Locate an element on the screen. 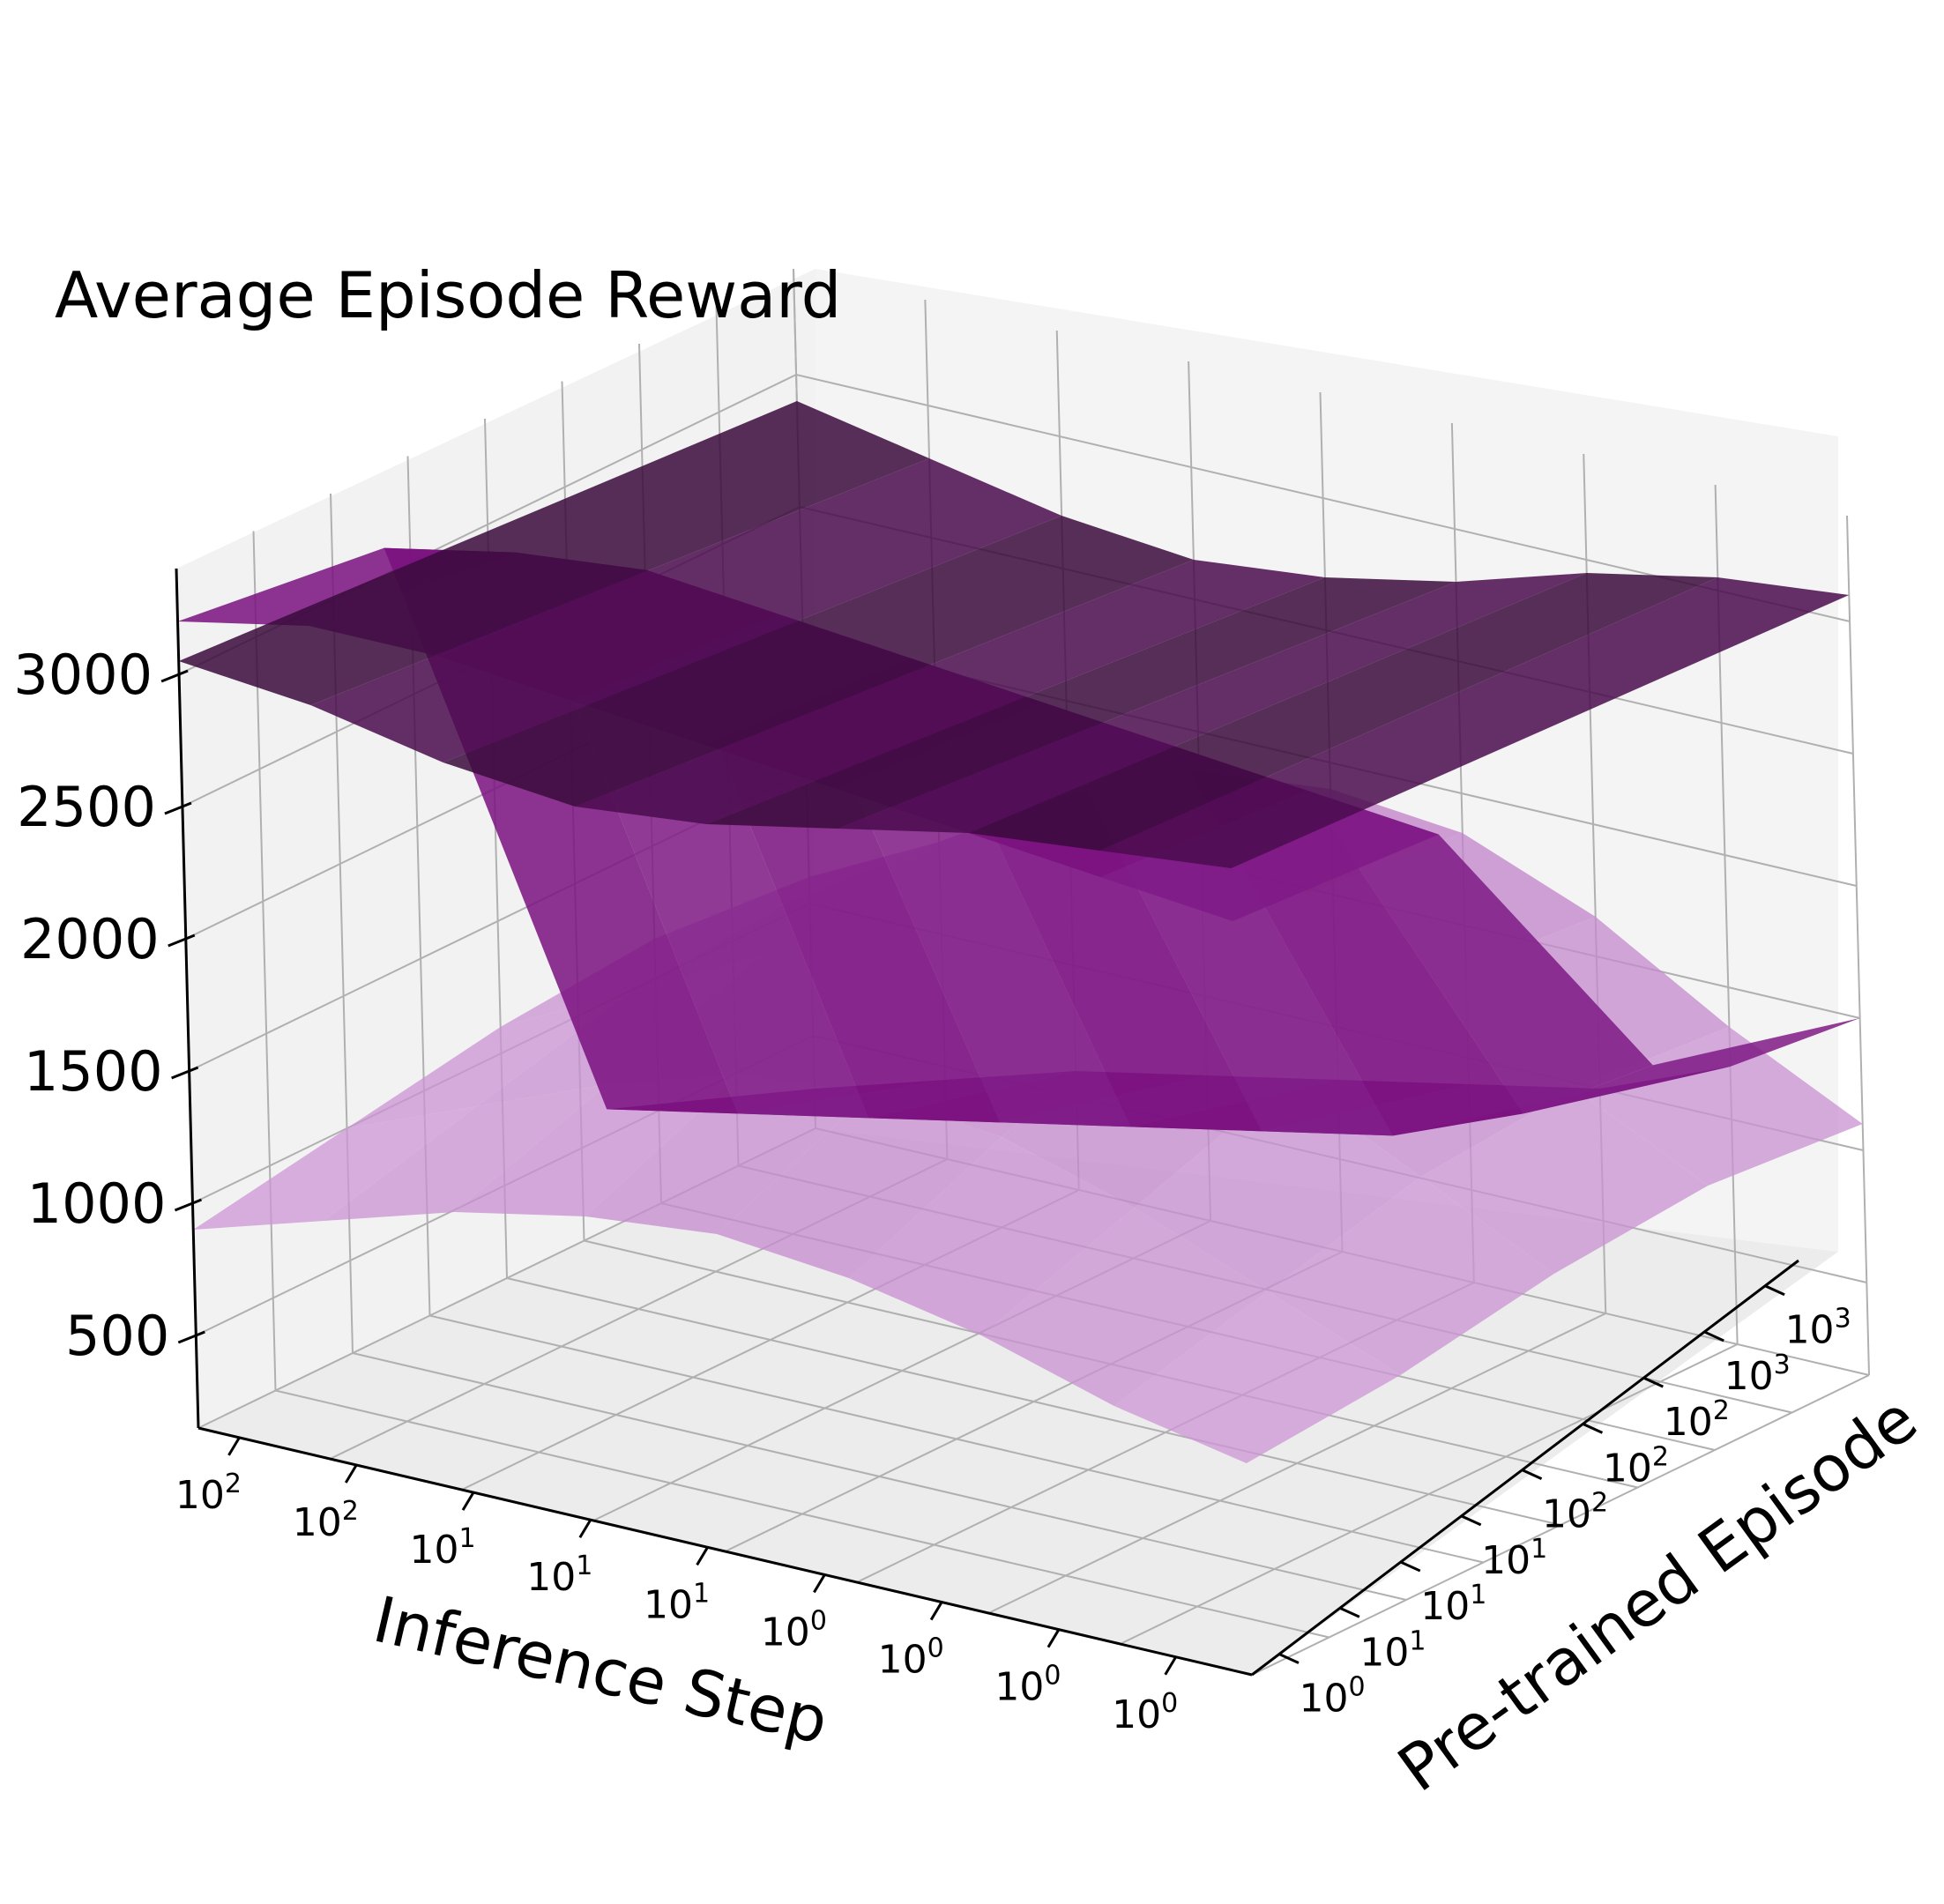 Image resolution: width=1944 pixels, height=1904 pixels. x-tick-labels: 10² 10² 10¹ 10¹ 10¹ 10⁰ 10⁰ 10⁰ 10⁰ is located at coordinates (676, 1603).